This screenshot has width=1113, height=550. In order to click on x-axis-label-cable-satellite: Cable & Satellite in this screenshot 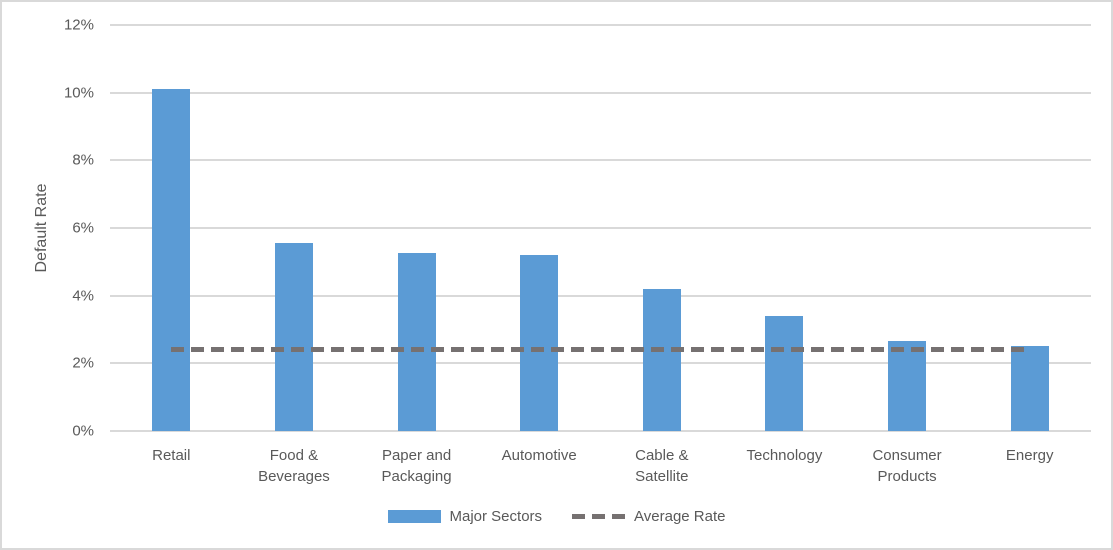, I will do `click(662, 466)`.